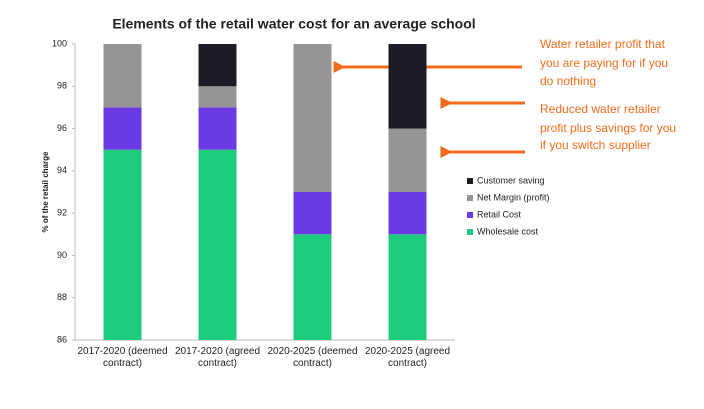  Describe the element at coordinates (595, 145) in the screenshot. I see `annotation: if you switch supplier` at that location.